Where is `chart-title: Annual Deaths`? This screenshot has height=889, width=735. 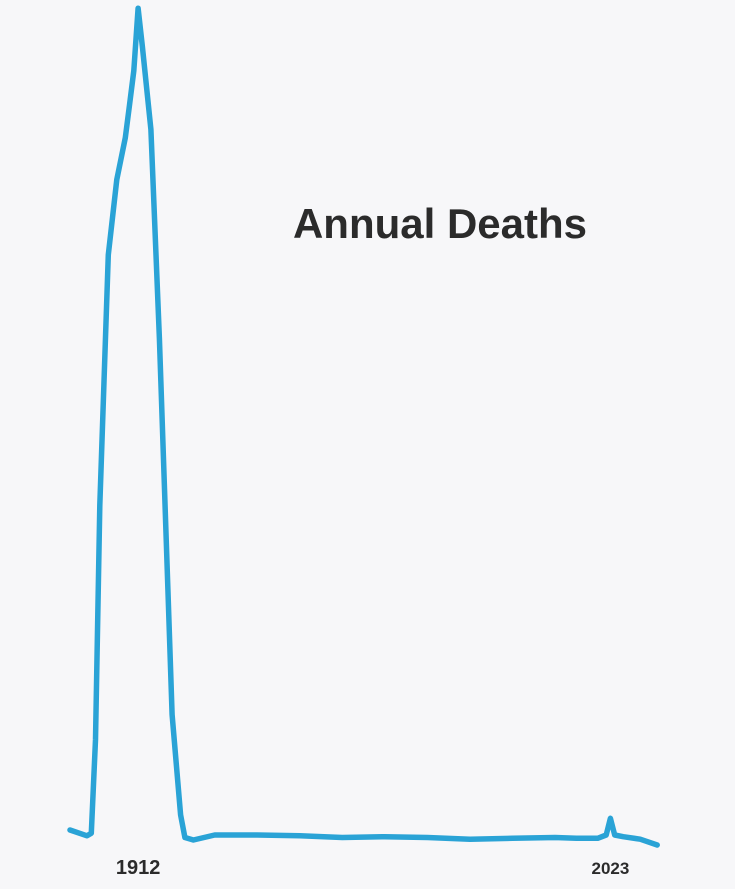
chart-title: Annual Deaths is located at coordinates (440, 223).